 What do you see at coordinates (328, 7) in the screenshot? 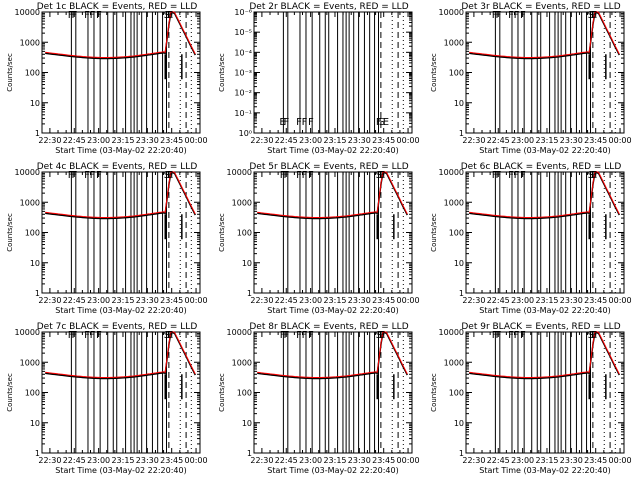
I see `panel-title: Det 2r BLACK = Events, RED = LLD` at bounding box center [328, 7].